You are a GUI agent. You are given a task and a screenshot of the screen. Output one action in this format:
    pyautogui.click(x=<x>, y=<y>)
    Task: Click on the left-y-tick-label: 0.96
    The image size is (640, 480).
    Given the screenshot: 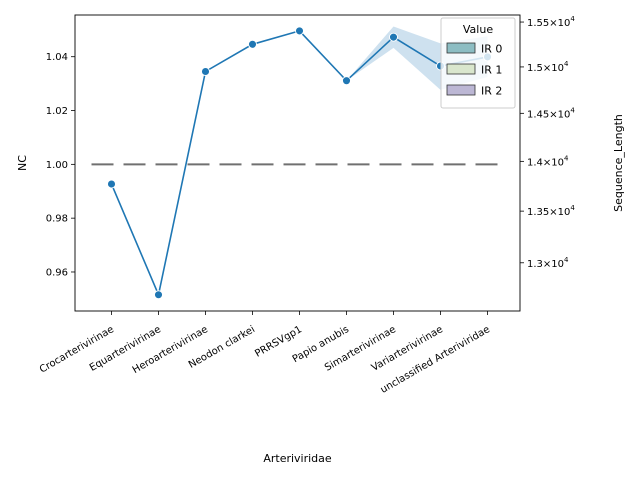 What is the action you would take?
    pyautogui.click(x=57, y=272)
    